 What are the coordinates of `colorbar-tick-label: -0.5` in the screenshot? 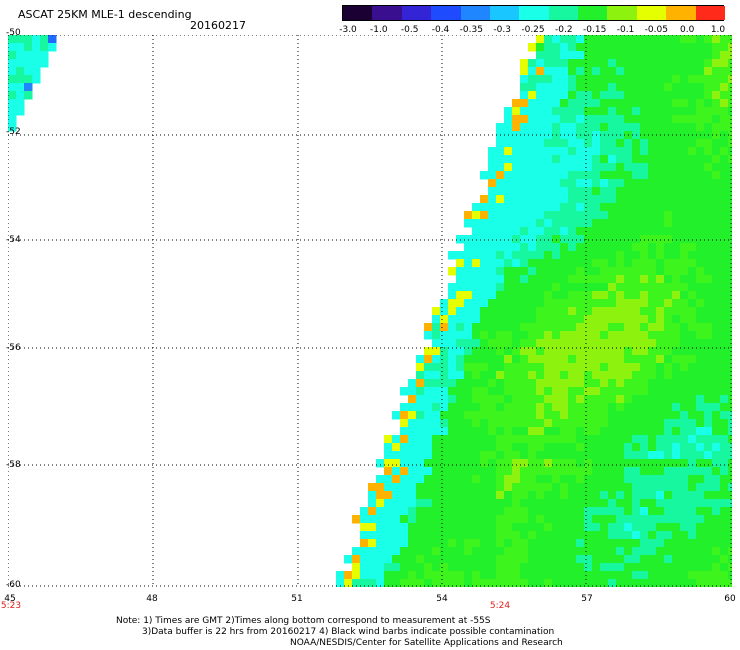 It's located at (409, 30).